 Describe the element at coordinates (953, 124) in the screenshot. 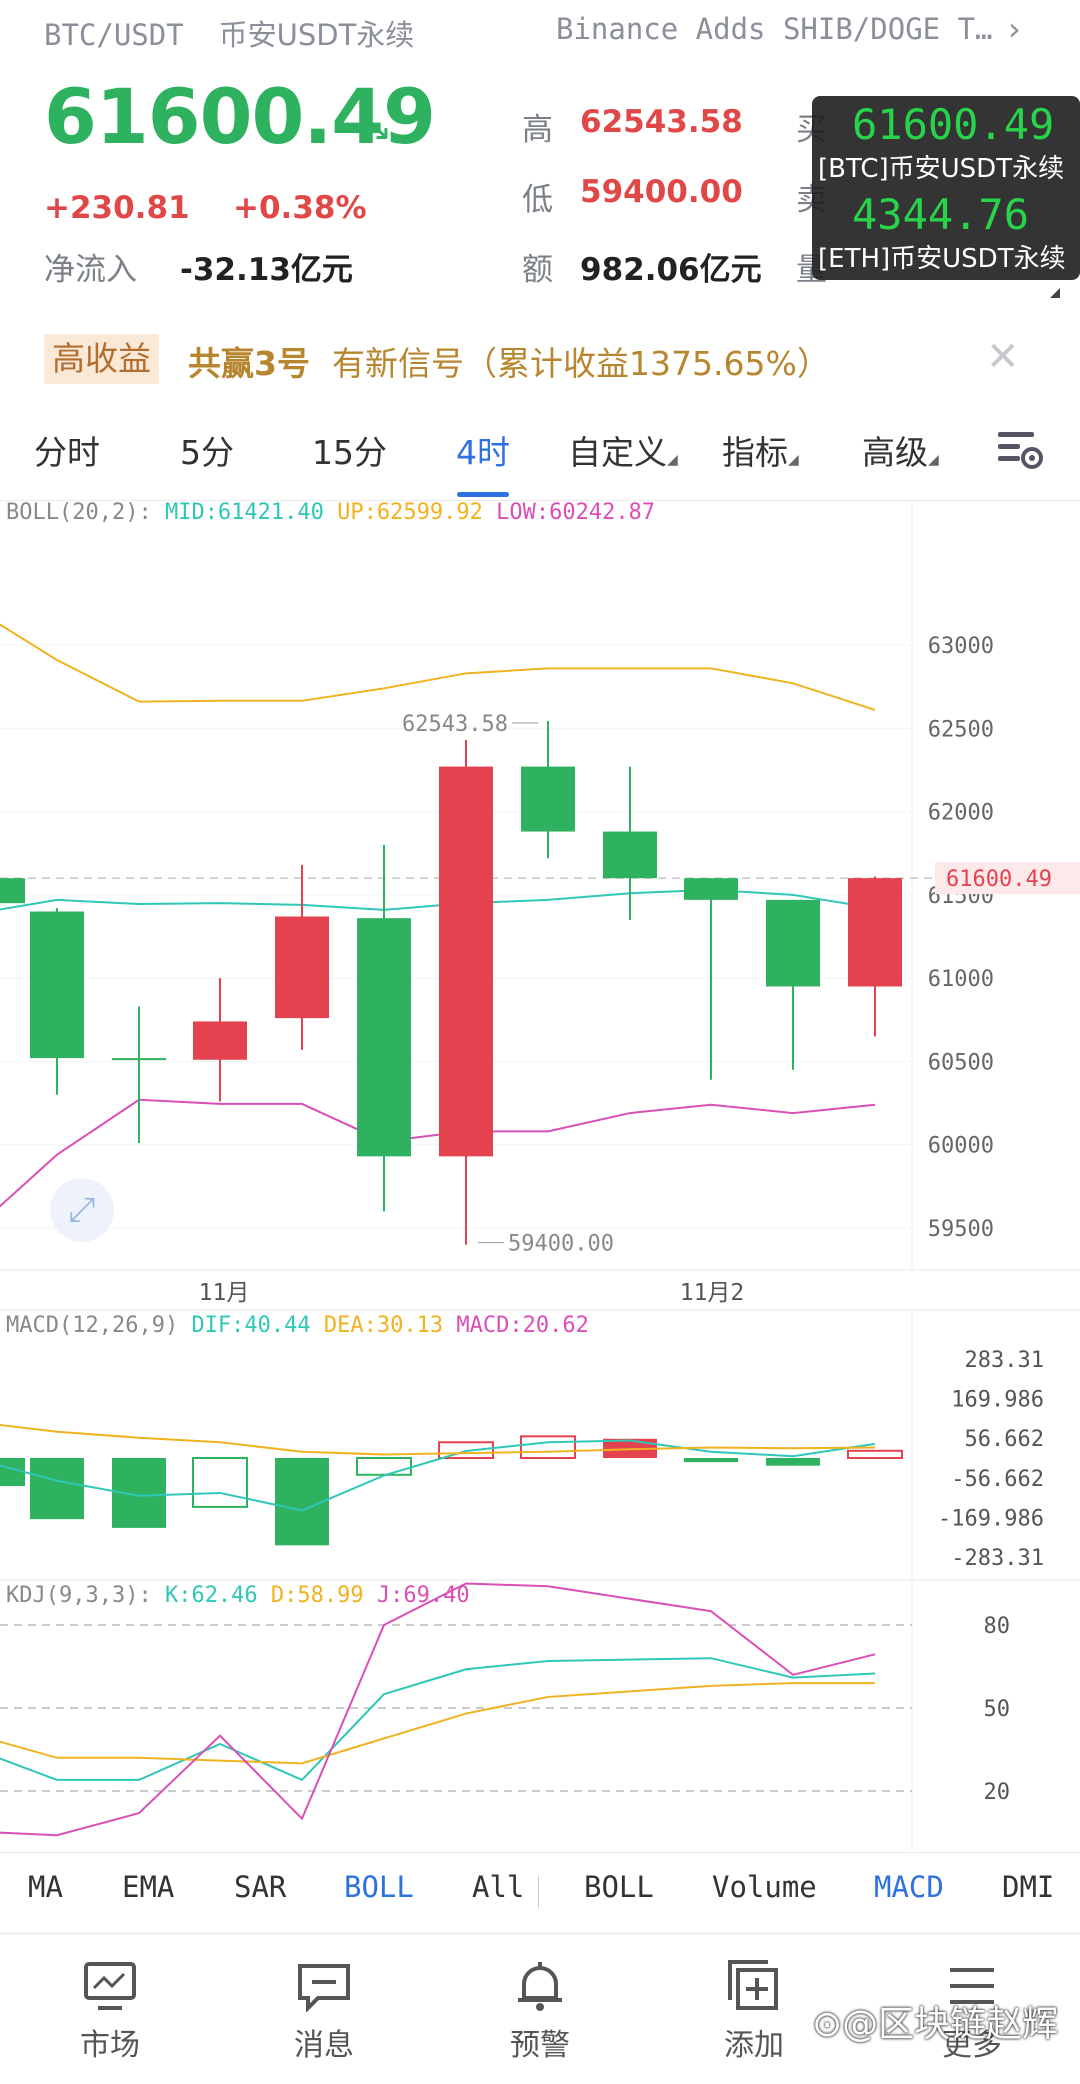

I see `overlay-btc-price: 61600.49` at that location.